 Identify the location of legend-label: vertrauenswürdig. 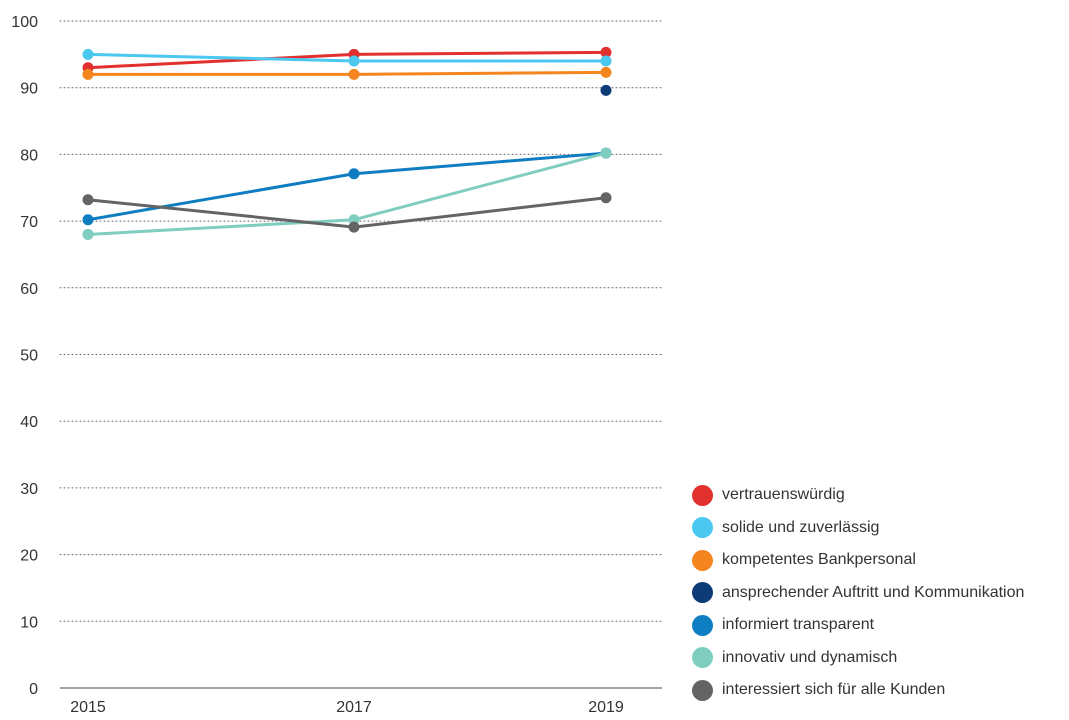
(783, 495).